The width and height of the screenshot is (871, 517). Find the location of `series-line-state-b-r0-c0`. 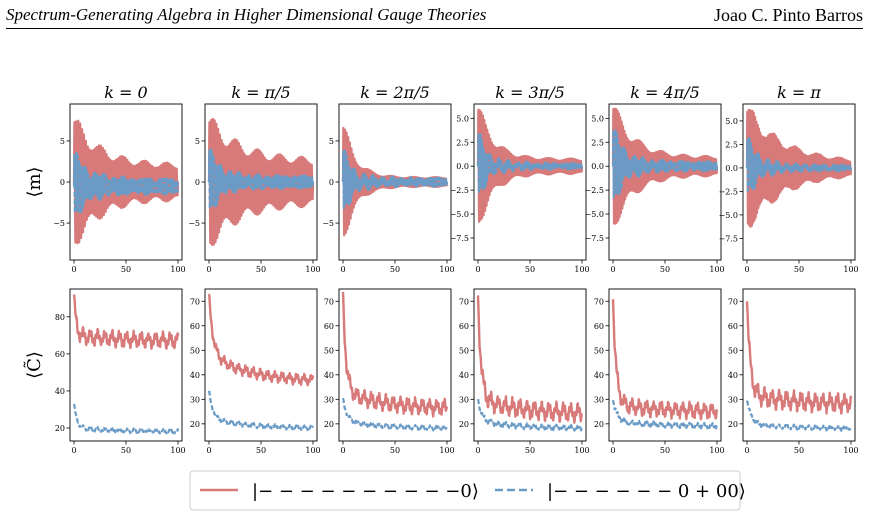

series-line-state-b-r0-c0 is located at coordinates (126, 183).